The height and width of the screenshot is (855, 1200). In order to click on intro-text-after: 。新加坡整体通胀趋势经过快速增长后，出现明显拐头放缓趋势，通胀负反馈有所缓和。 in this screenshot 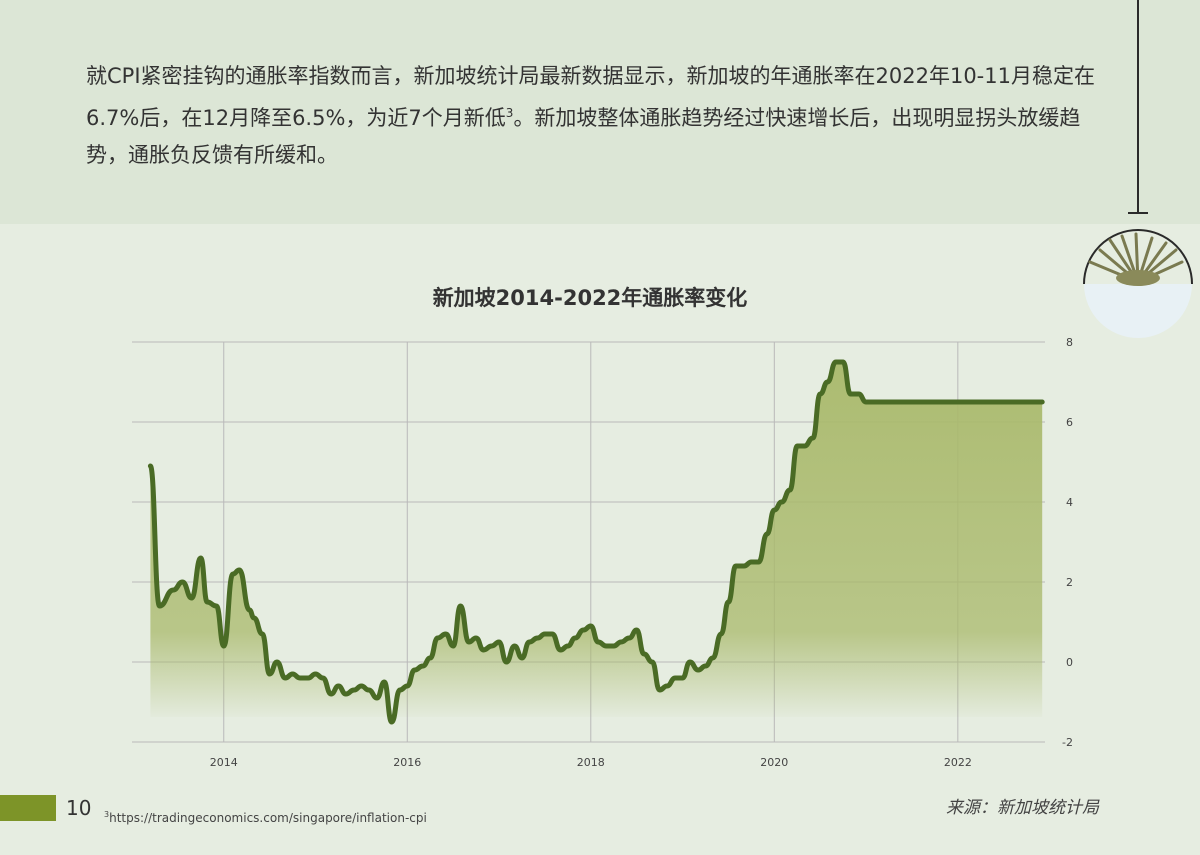, I will do `click(583, 136)`.